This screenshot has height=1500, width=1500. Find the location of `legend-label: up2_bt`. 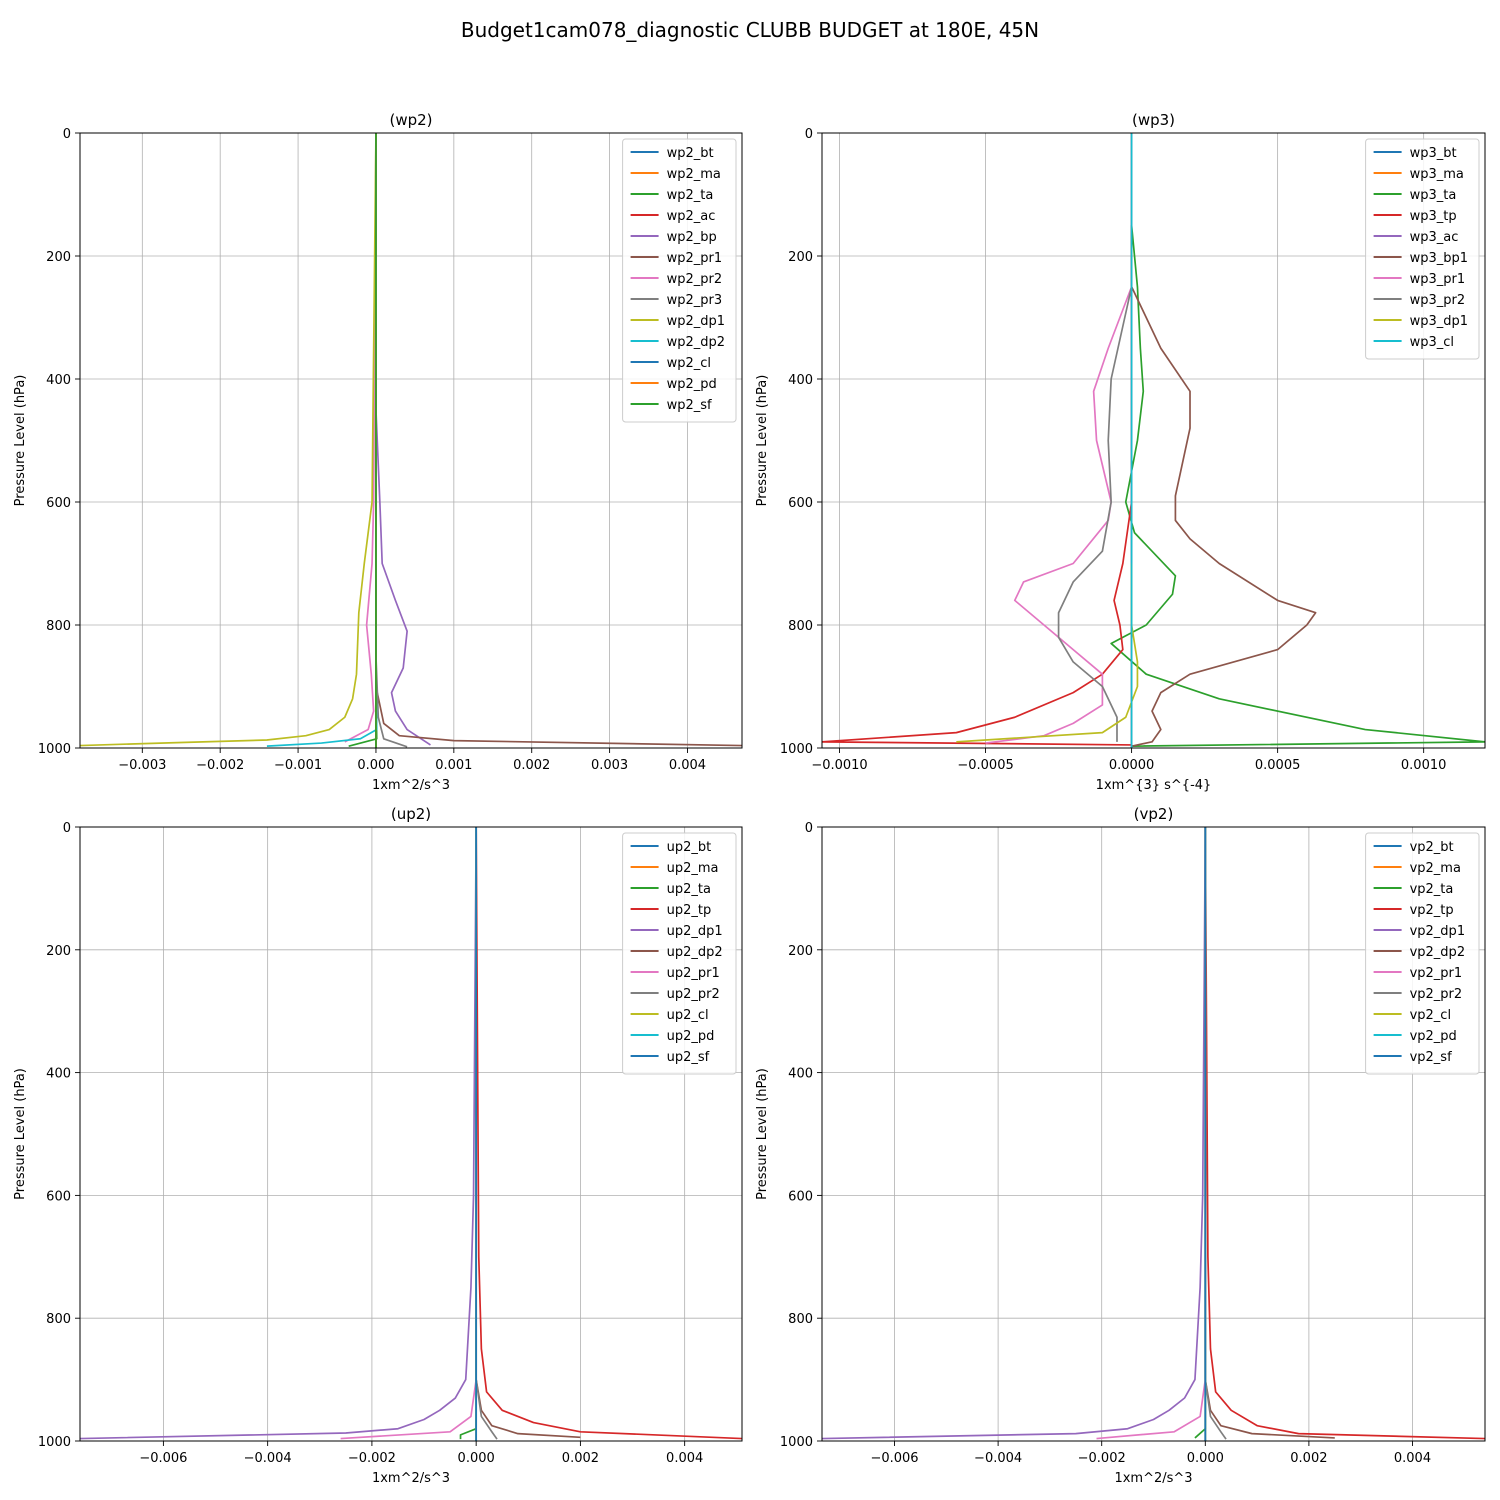

legend-label: up2_bt is located at coordinates (689, 847).